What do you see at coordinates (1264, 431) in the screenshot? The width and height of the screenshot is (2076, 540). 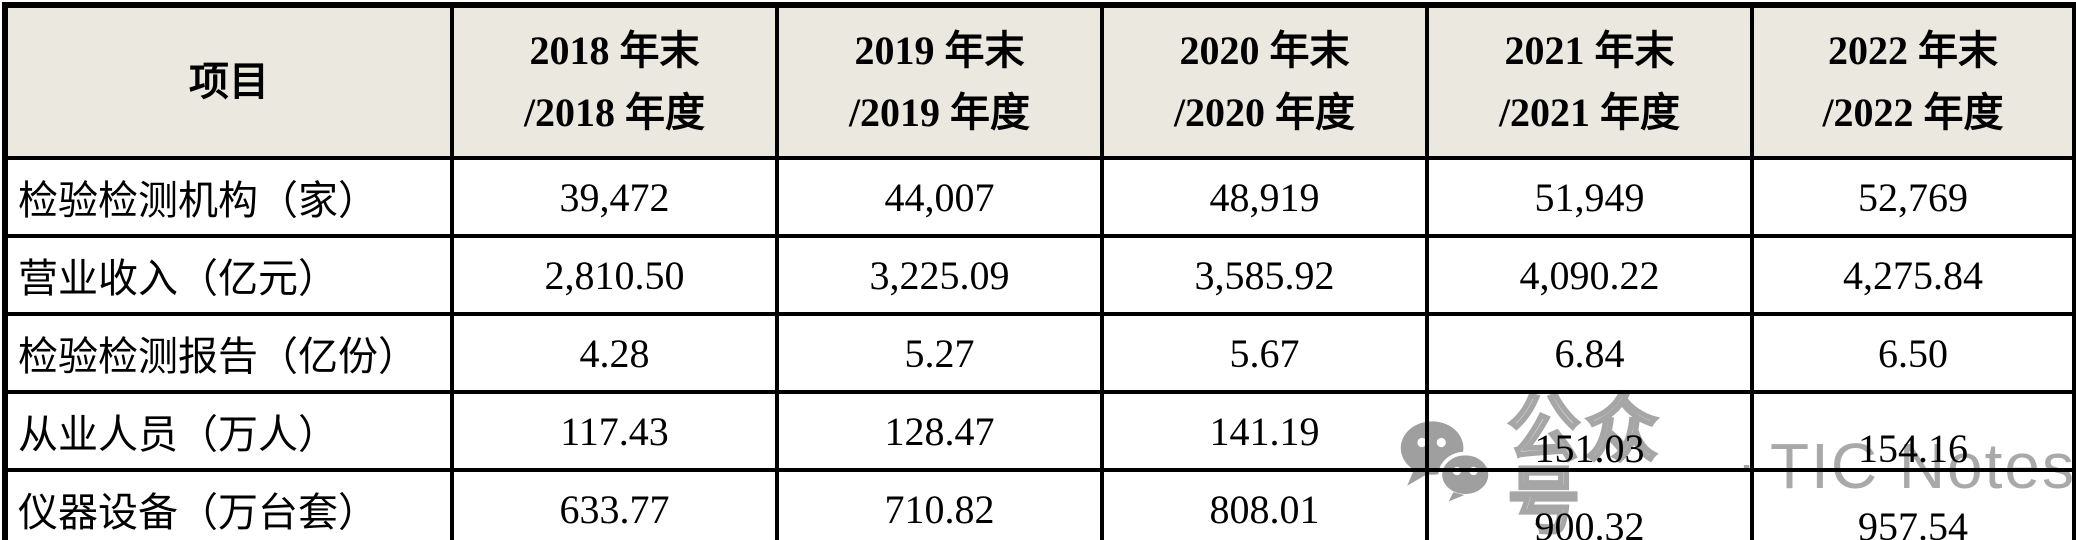 I see `value-cell: 141.19` at bounding box center [1264, 431].